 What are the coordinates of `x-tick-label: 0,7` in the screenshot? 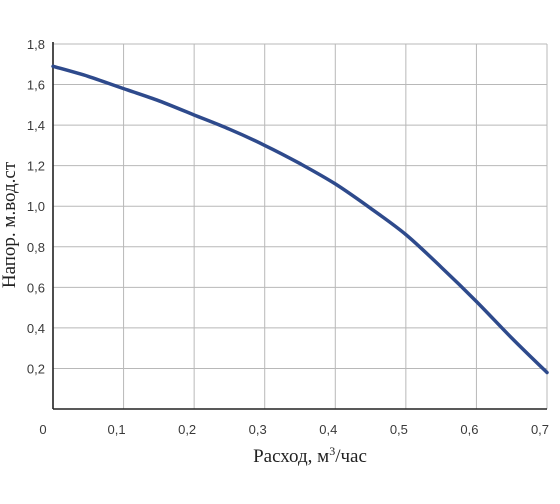 It's located at (540, 429).